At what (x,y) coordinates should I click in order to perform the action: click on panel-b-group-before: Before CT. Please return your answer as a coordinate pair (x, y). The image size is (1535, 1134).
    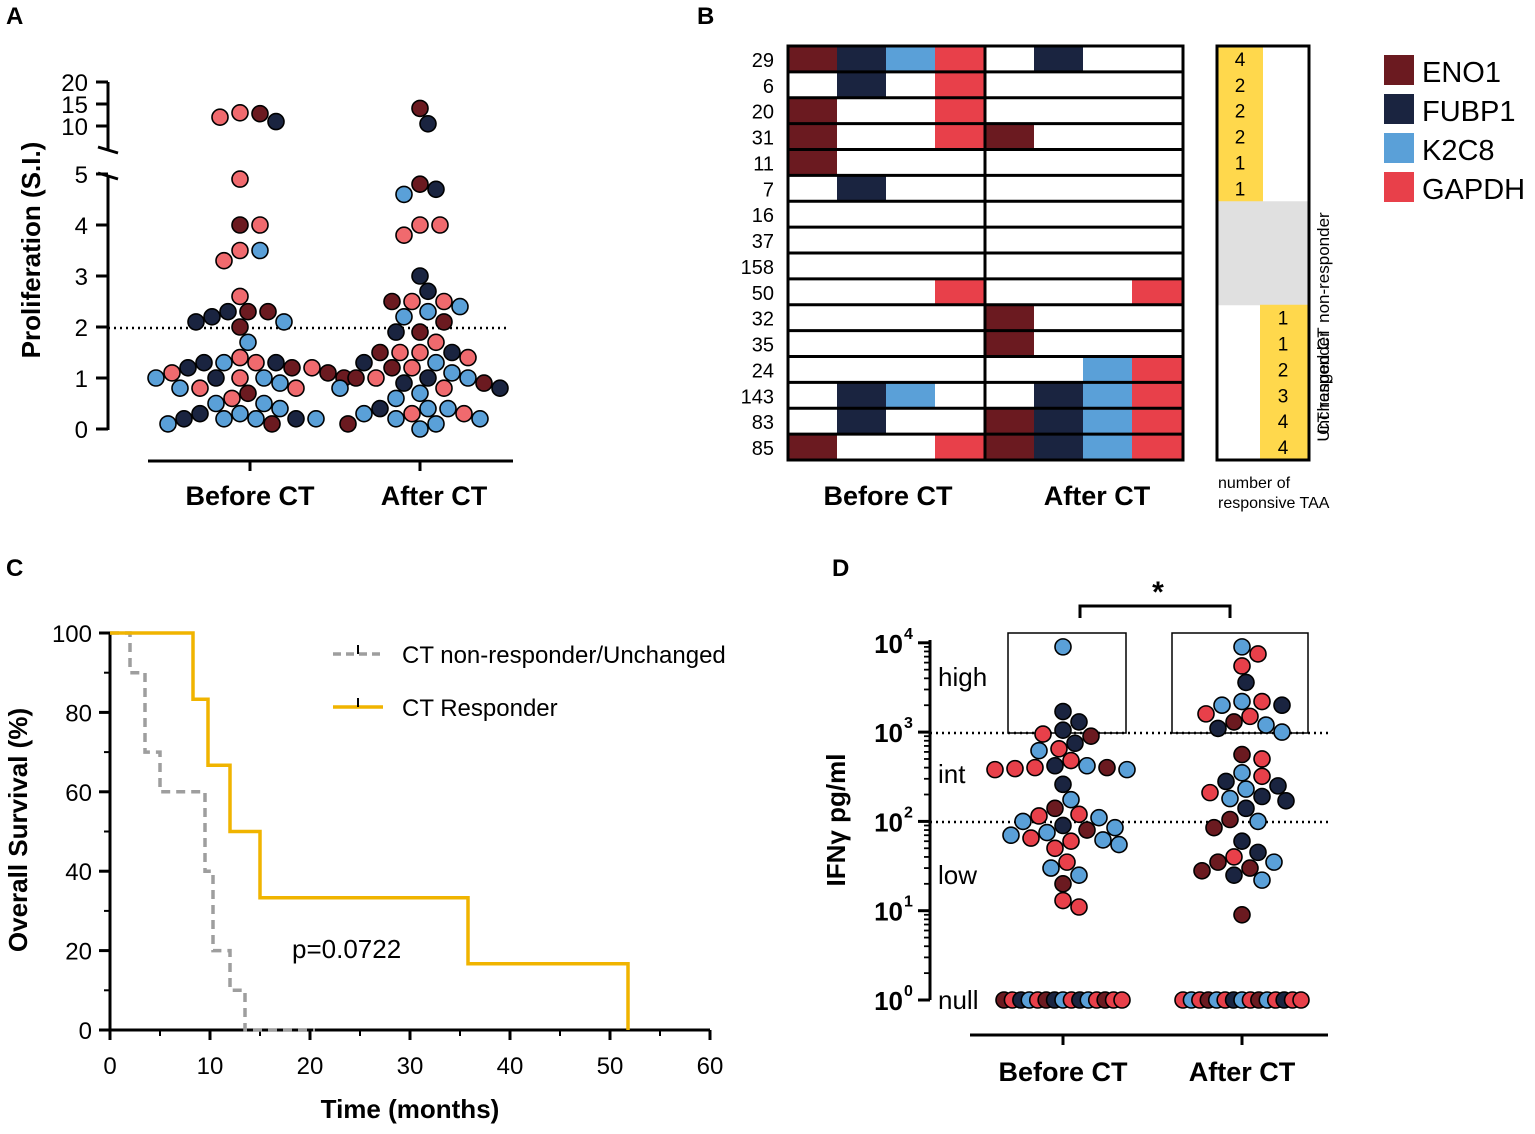
    Looking at the image, I should click on (888, 496).